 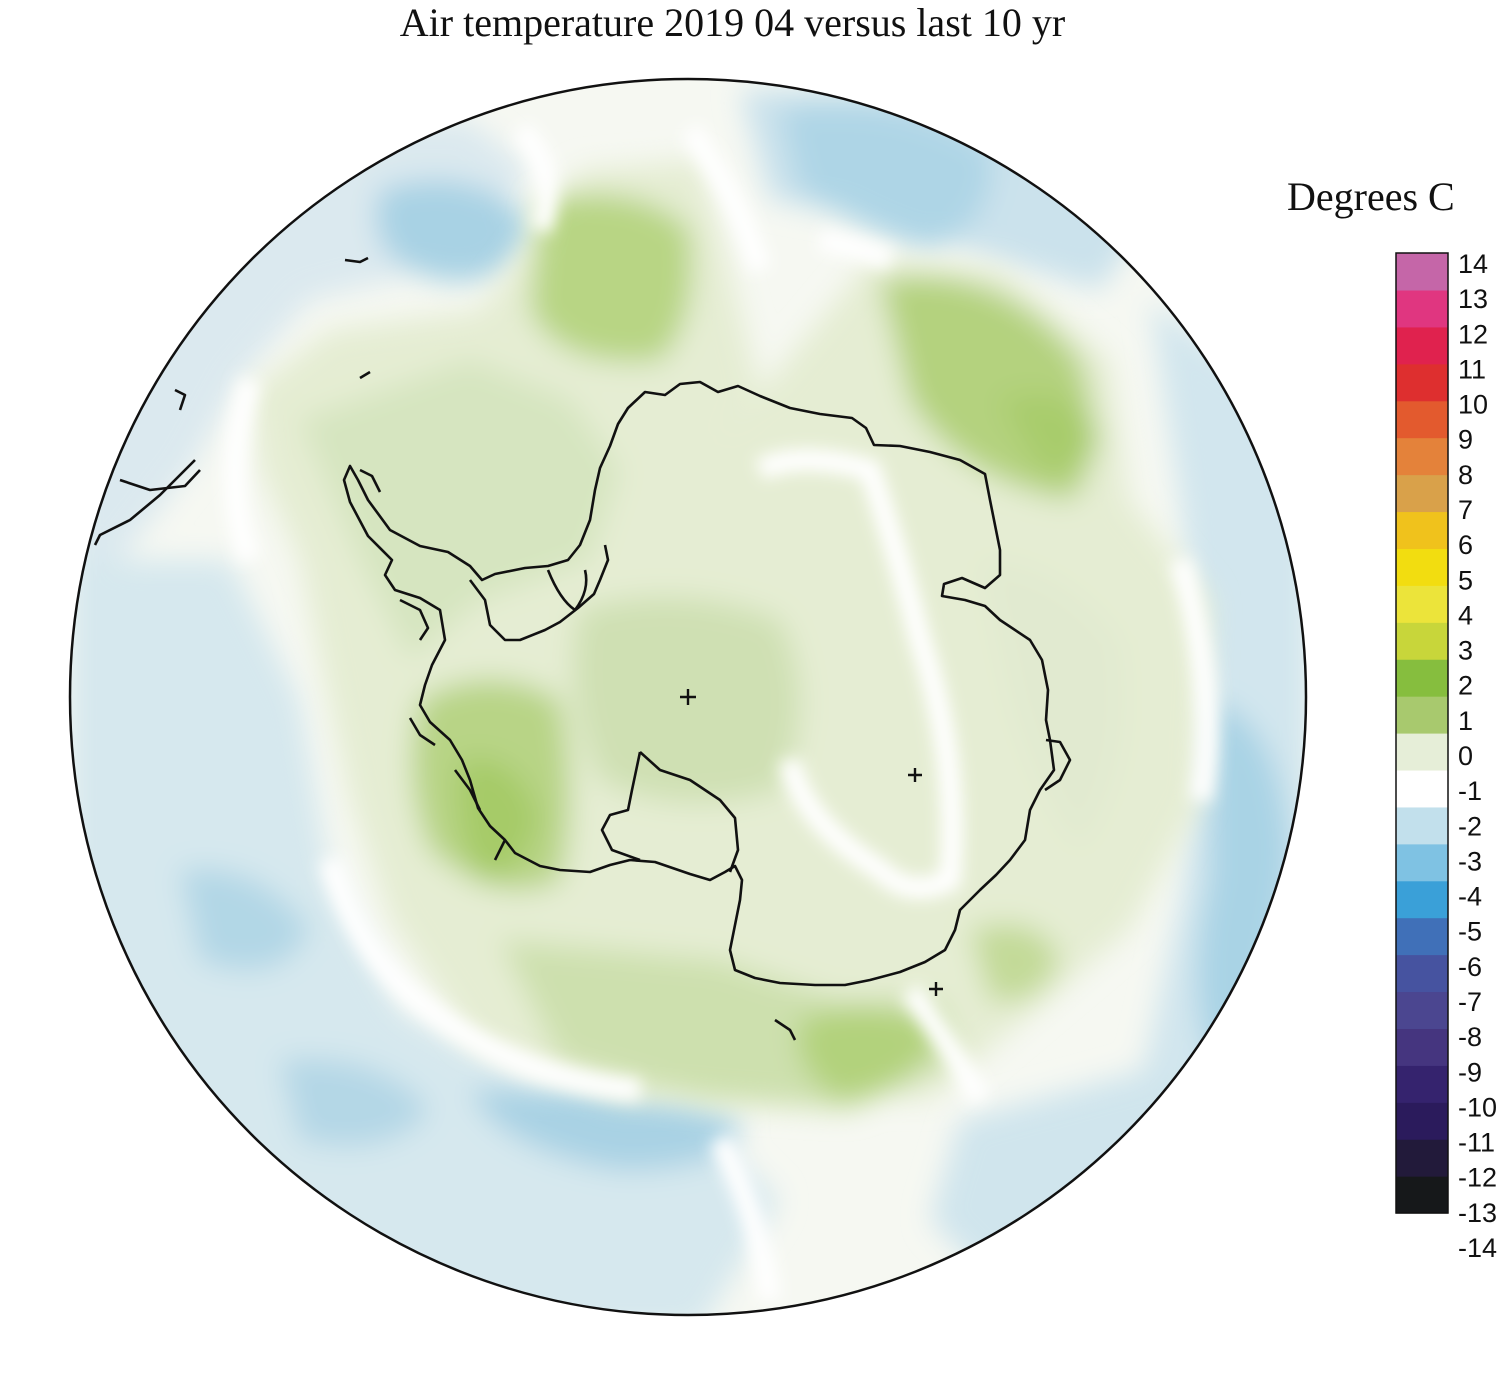 What do you see at coordinates (1465, 580) in the screenshot?
I see `colorbar-tick-label: 5` at bounding box center [1465, 580].